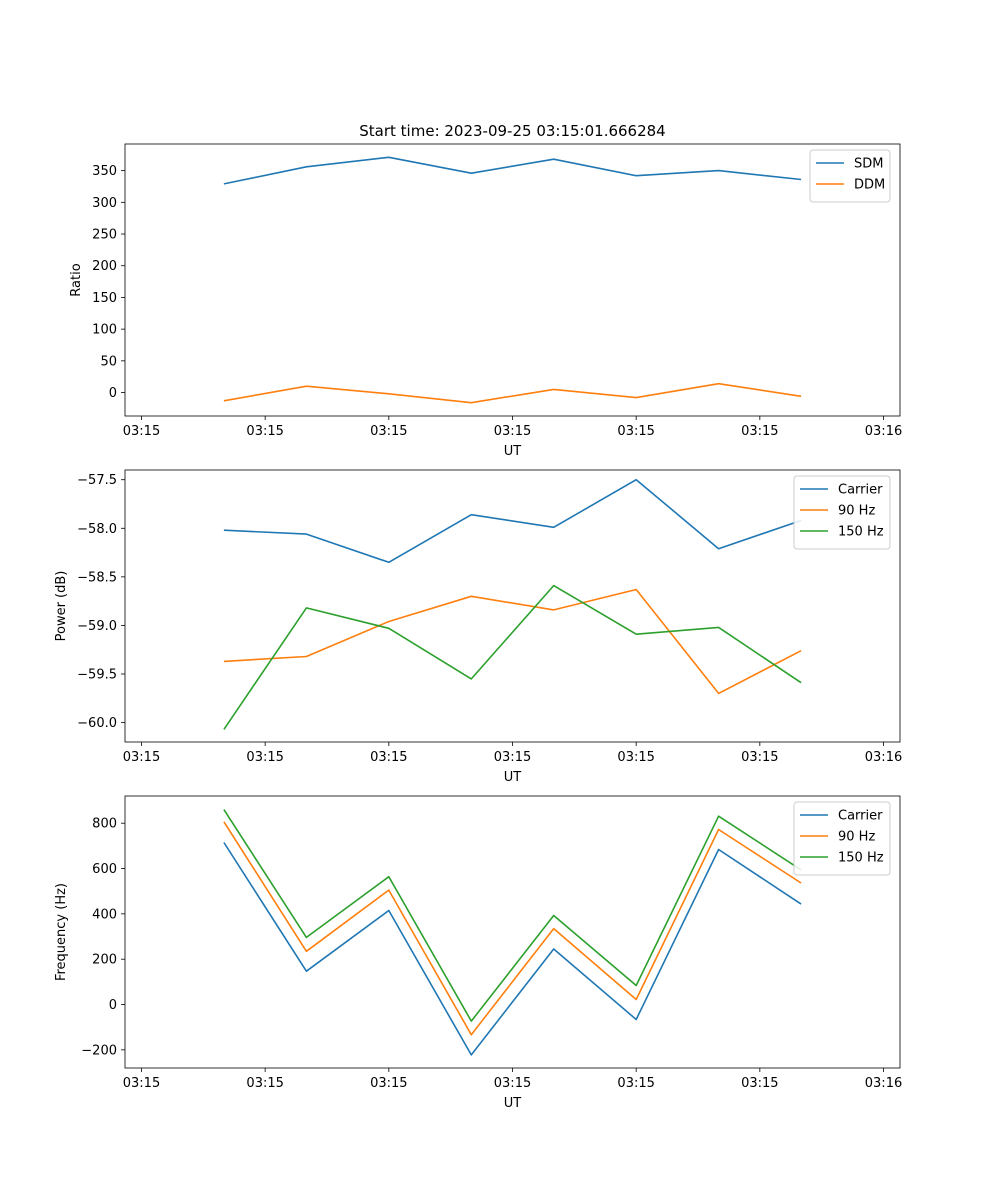 Image resolution: width=1000 pixels, height=1200 pixels. What do you see at coordinates (108, 361) in the screenshot?
I see `y-tick-label: 50` at bounding box center [108, 361].